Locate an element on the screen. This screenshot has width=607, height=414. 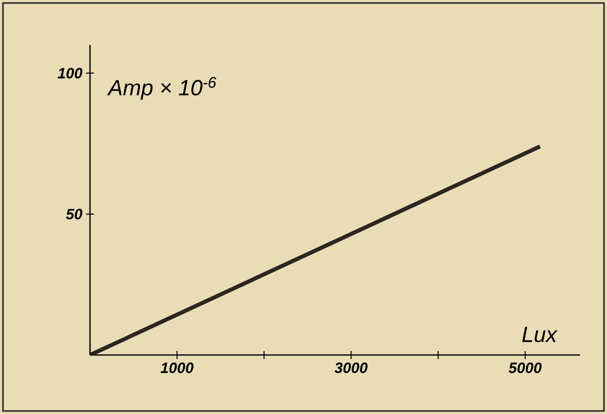
x-axis-title: Lux is located at coordinates (540, 334).